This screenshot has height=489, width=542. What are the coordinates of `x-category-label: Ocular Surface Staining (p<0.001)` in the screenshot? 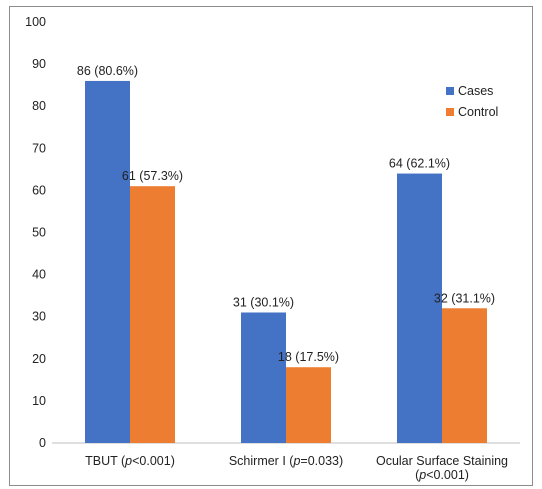 It's located at (442, 468).